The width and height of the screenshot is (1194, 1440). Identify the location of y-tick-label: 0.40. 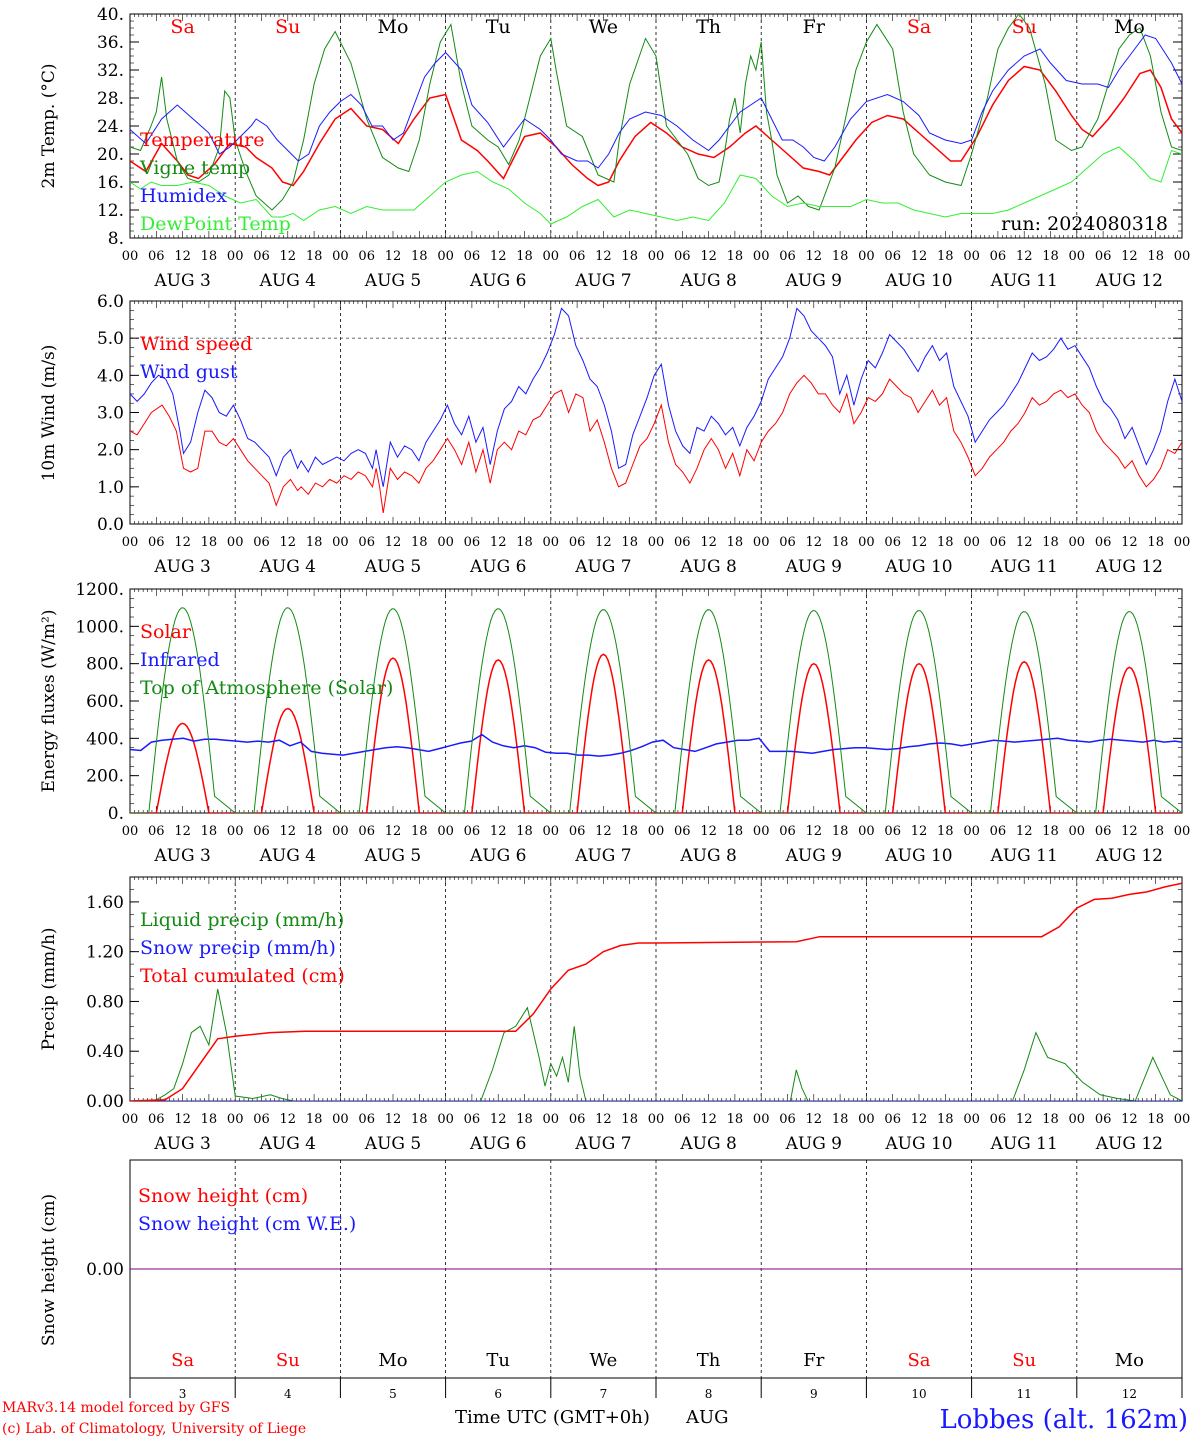
(105, 1052).